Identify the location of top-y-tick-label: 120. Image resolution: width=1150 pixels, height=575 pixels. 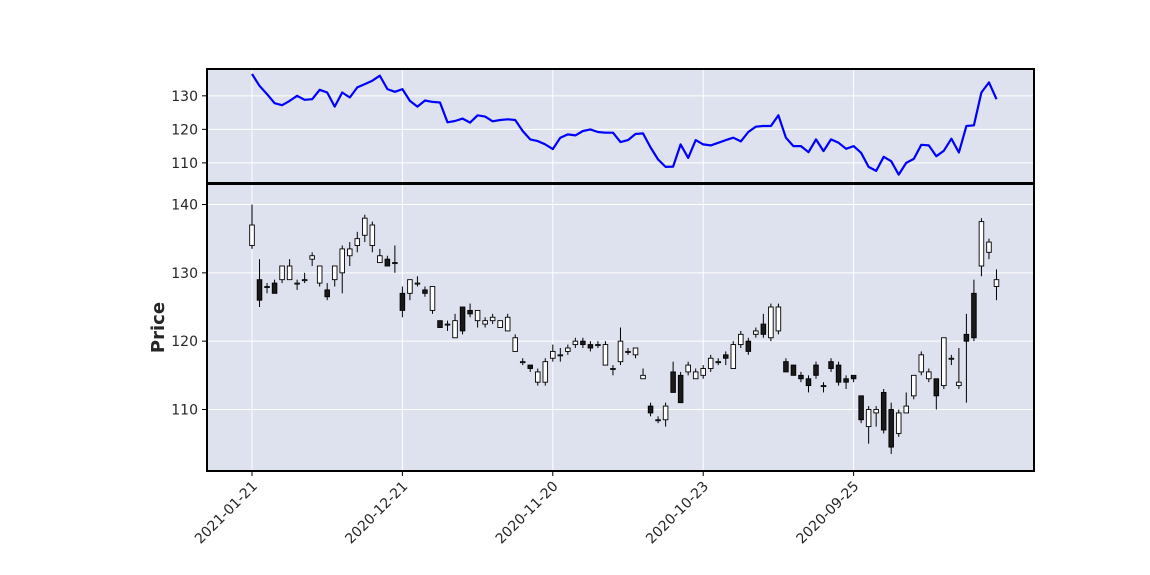
(184, 130).